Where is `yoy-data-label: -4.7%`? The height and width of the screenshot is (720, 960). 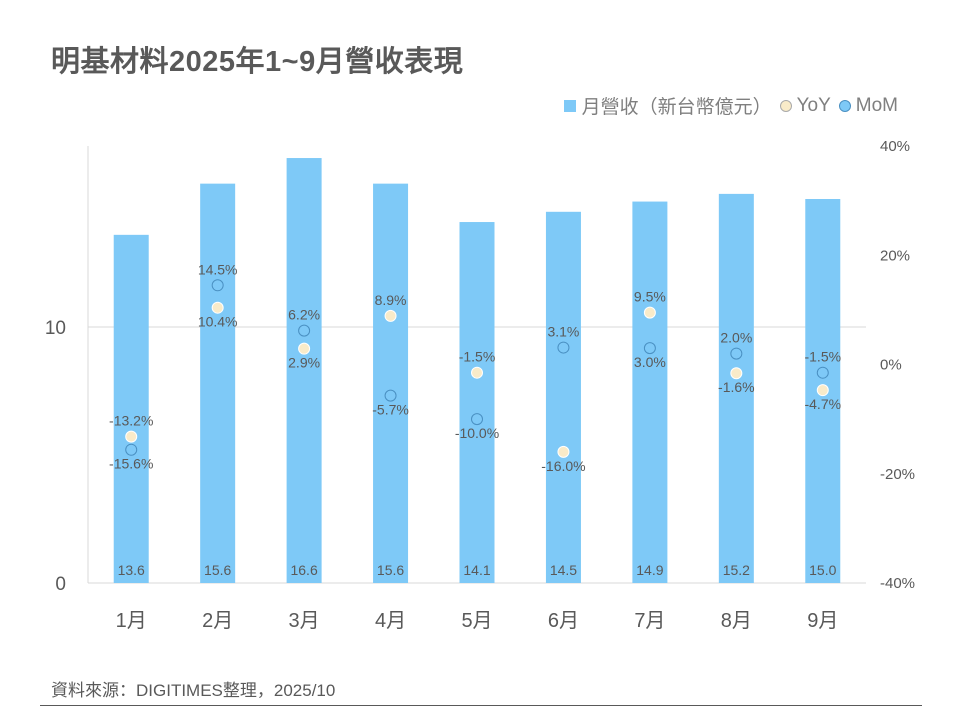 yoy-data-label: -4.7% is located at coordinates (822, 404).